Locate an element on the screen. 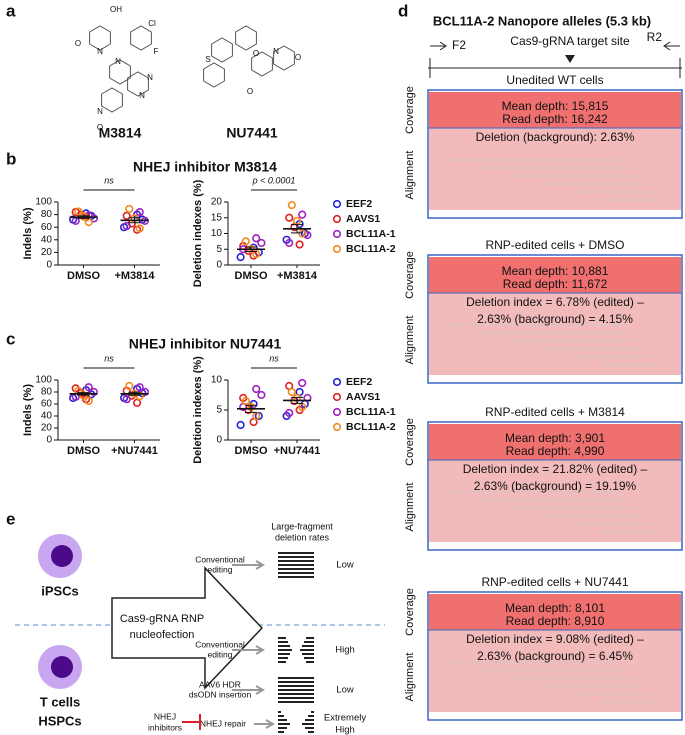  panel-title: NHEJ inhibitor NU7441 is located at coordinates (205, 344).